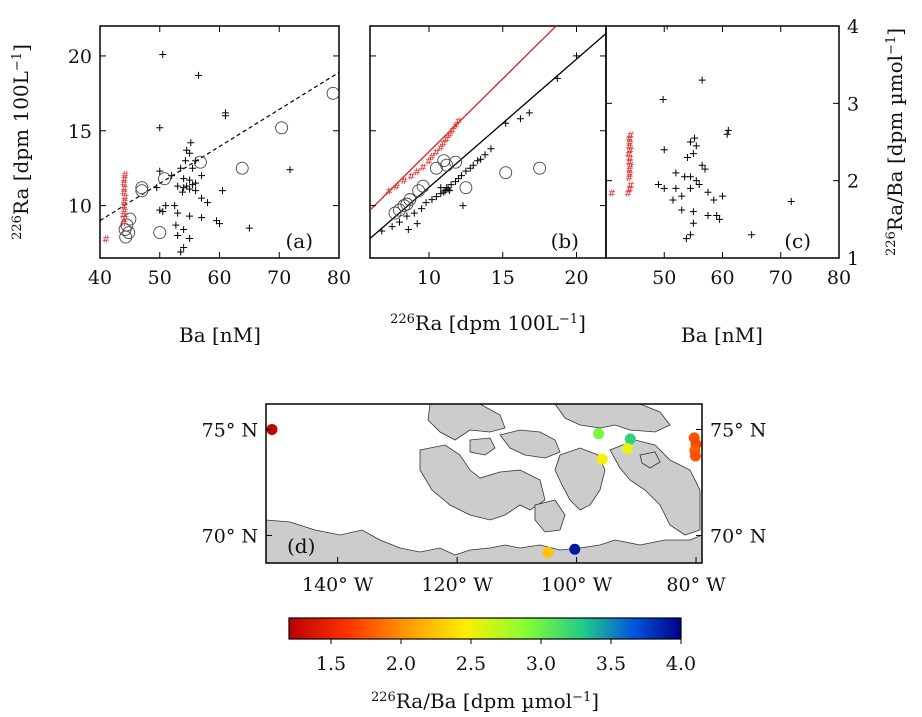 The image size is (922, 717). Describe the element at coordinates (611, 664) in the screenshot. I see `colorbar-tick-label: 3.5` at that location.